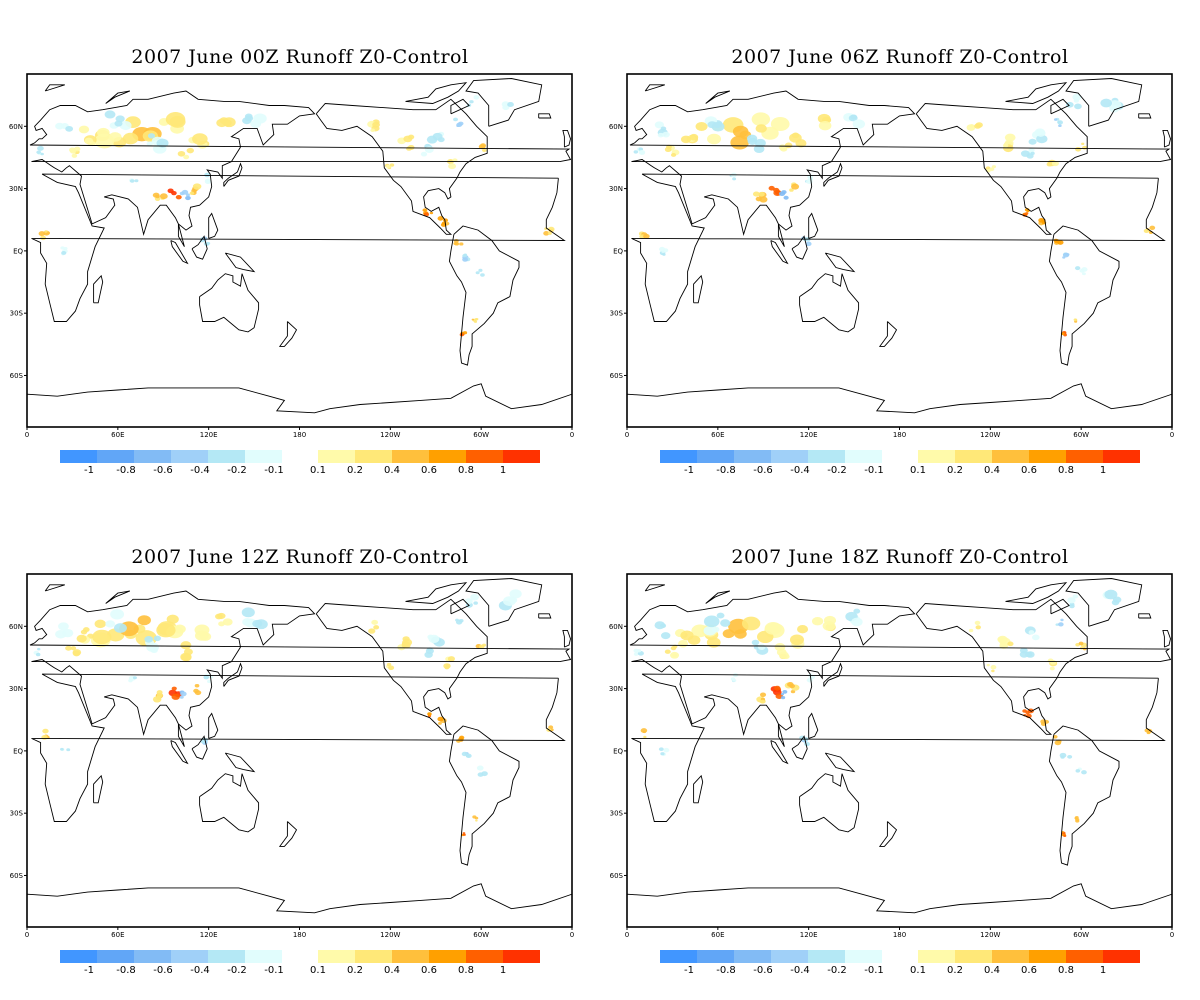  What do you see at coordinates (466, 970) in the screenshot?
I see `colorbar-label: 0.8` at bounding box center [466, 970].